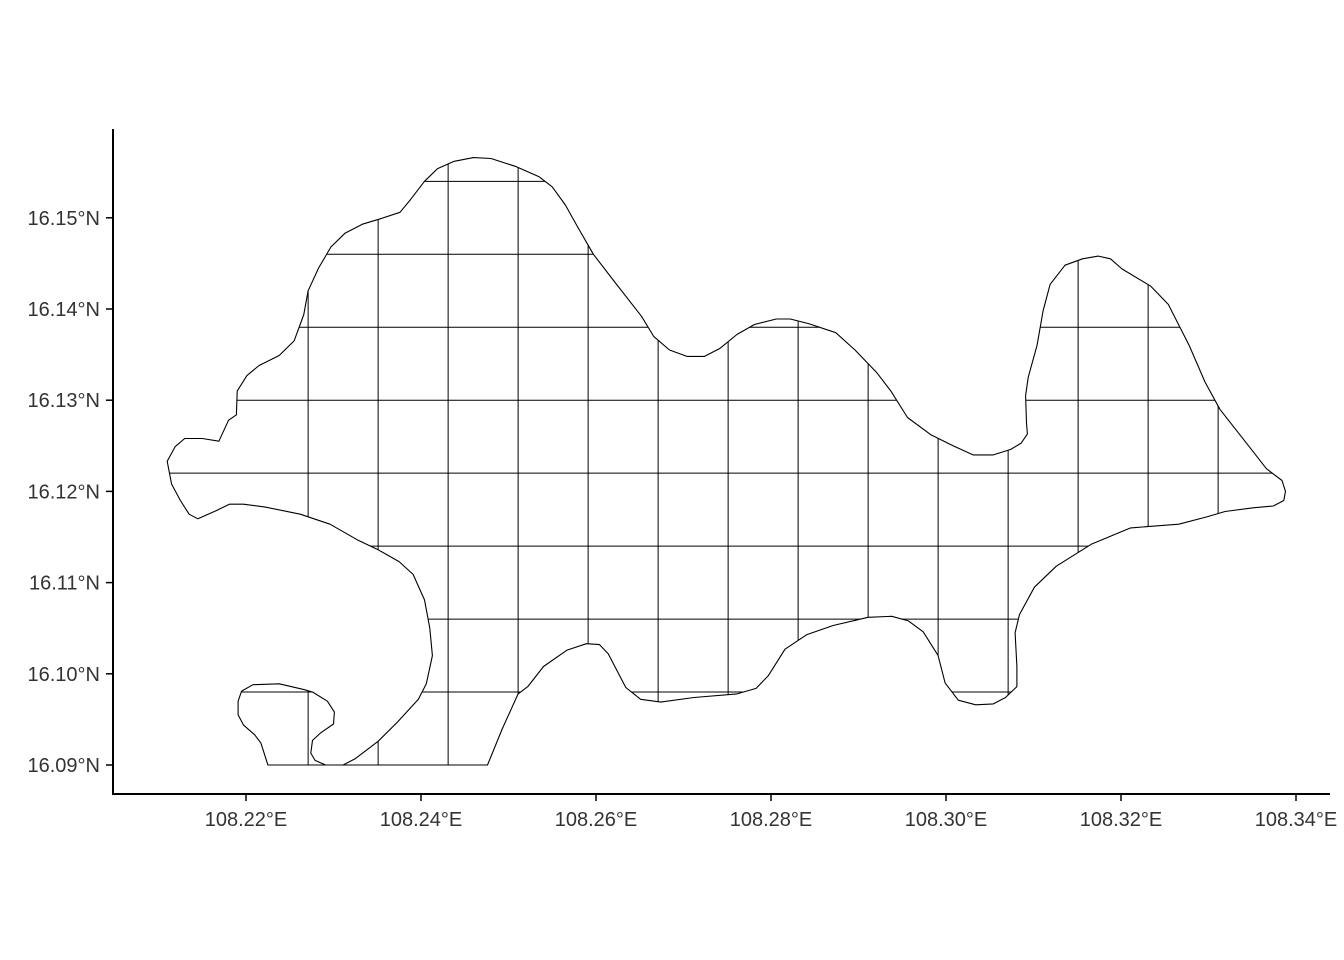 This screenshot has height=960, width=1344. What do you see at coordinates (64, 584) in the screenshot?
I see `y-tick-label: 16.11°N` at bounding box center [64, 584].